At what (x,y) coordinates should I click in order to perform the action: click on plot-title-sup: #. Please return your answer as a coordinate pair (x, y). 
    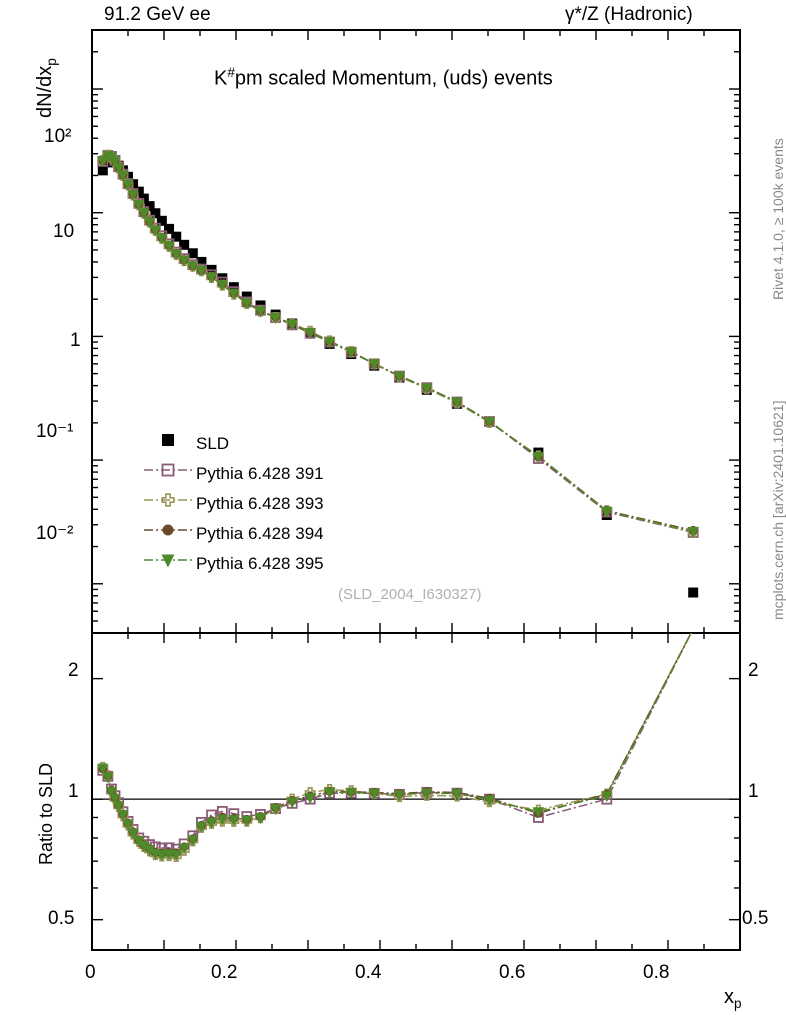
    Looking at the image, I should click on (231, 72).